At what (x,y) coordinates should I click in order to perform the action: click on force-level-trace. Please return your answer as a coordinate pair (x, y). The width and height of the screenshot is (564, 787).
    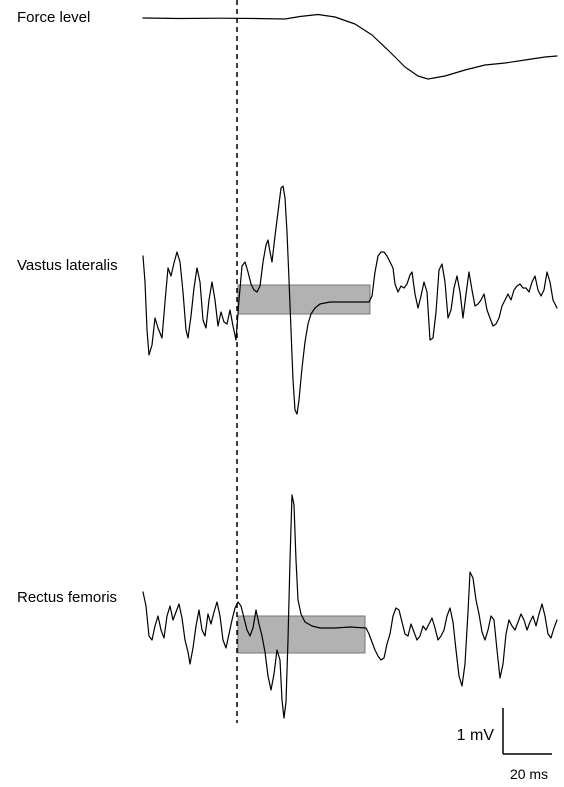
    Looking at the image, I should click on (350, 46).